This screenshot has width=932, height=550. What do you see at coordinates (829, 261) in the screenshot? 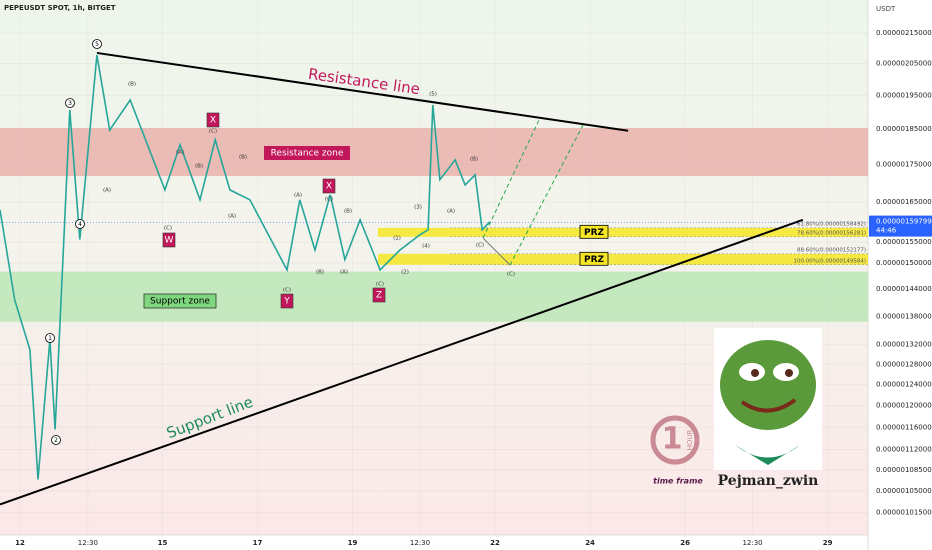
I see `fib-label: 100.00%(0.00000149584)` at bounding box center [829, 261].